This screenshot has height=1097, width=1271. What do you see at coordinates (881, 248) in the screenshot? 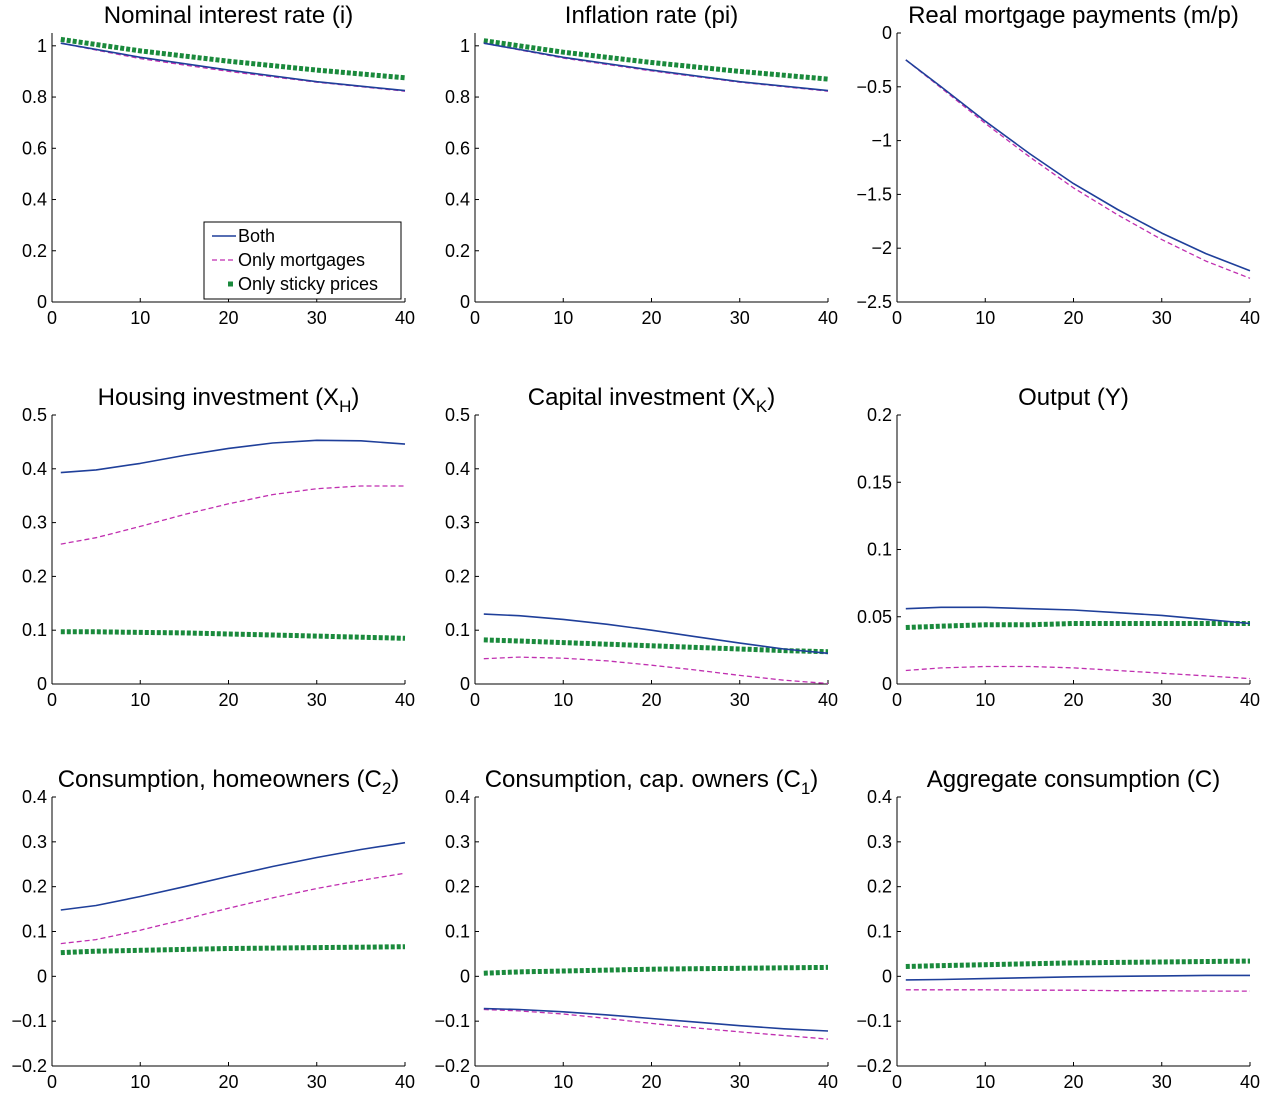
I see `y-tick-label: −2` at bounding box center [881, 248].